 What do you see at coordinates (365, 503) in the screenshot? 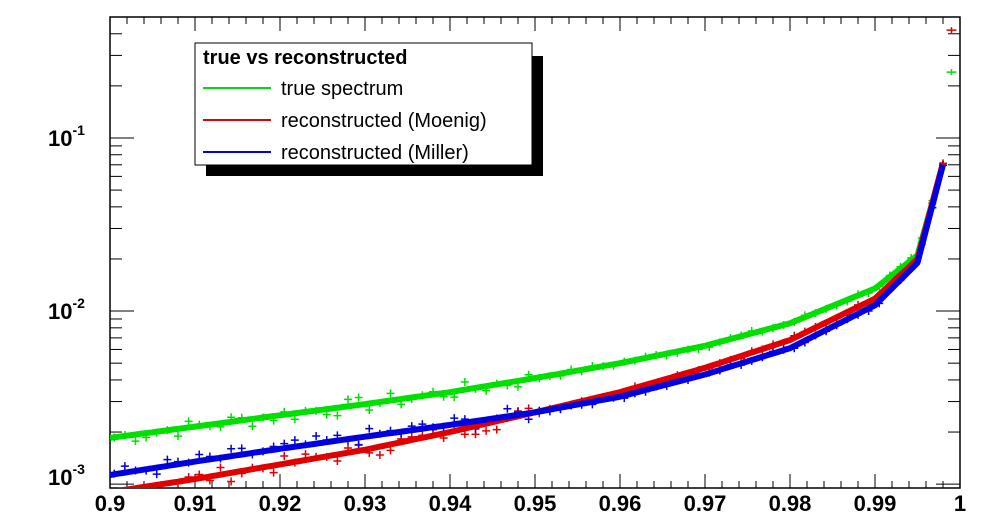
I see `x-tick-label: 0.93` at bounding box center [365, 503].